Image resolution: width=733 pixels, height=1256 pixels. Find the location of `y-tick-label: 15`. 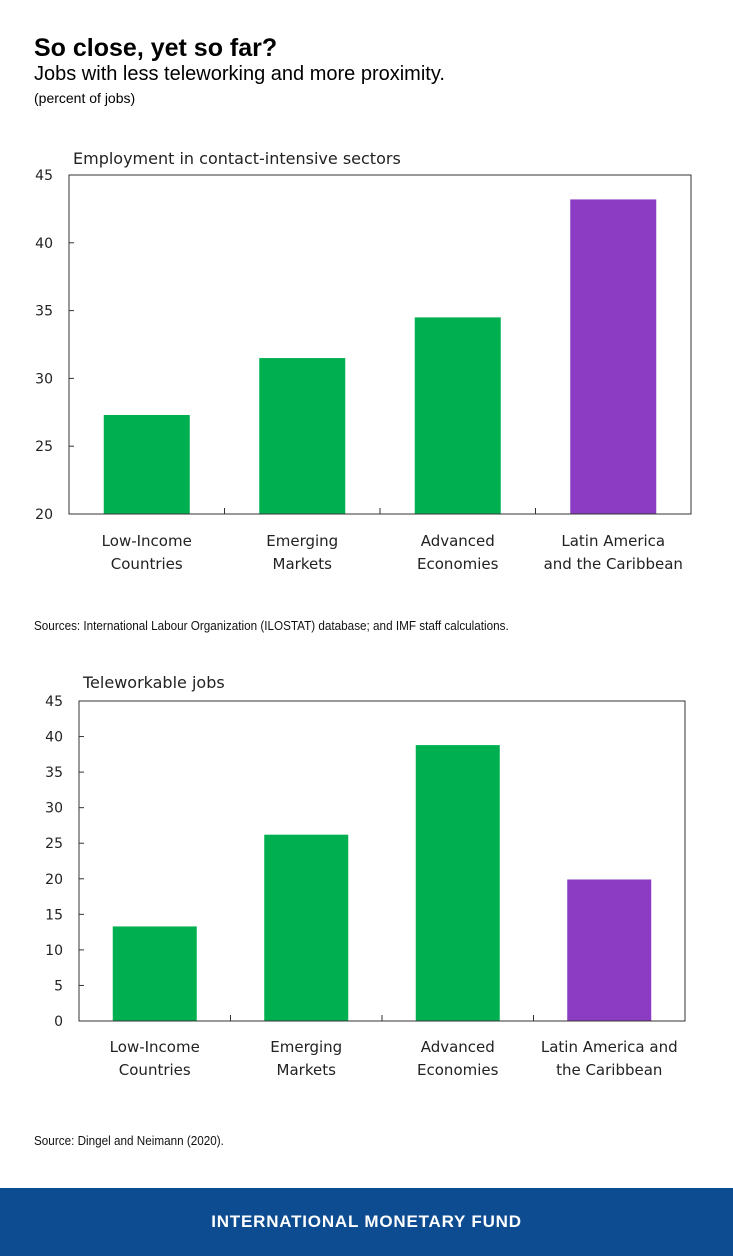

y-tick-label: 15 is located at coordinates (54, 915).